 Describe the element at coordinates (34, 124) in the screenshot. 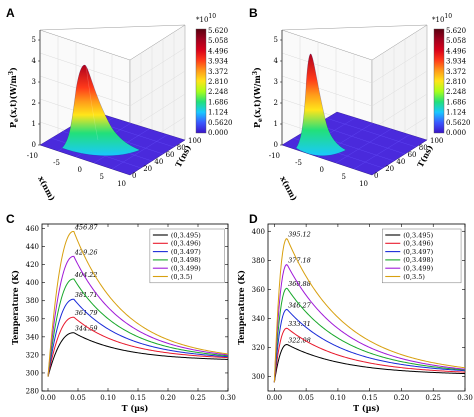

I see `z-tick-label: 1` at that location.